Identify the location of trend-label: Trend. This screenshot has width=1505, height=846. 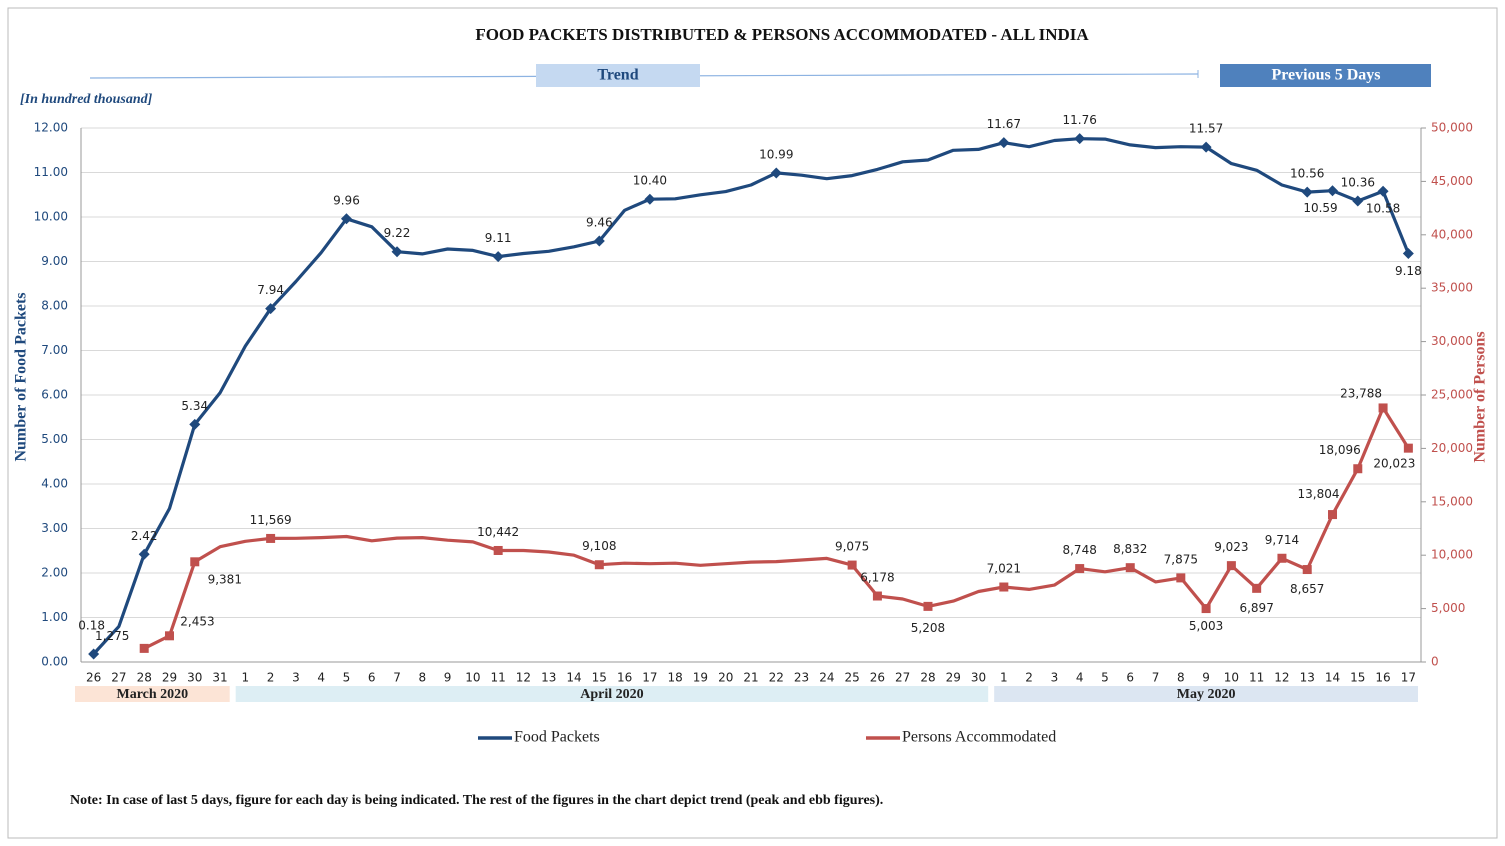
(617, 75).